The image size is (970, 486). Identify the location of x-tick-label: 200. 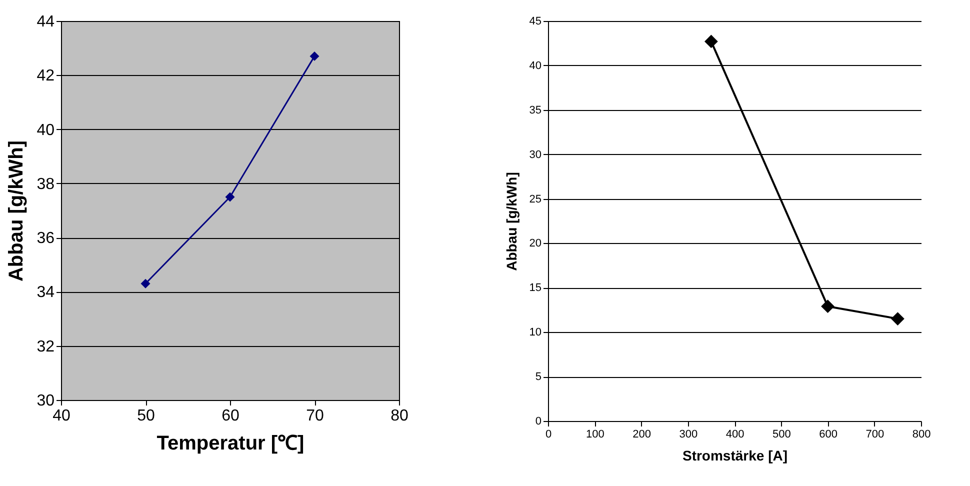
(641, 434).